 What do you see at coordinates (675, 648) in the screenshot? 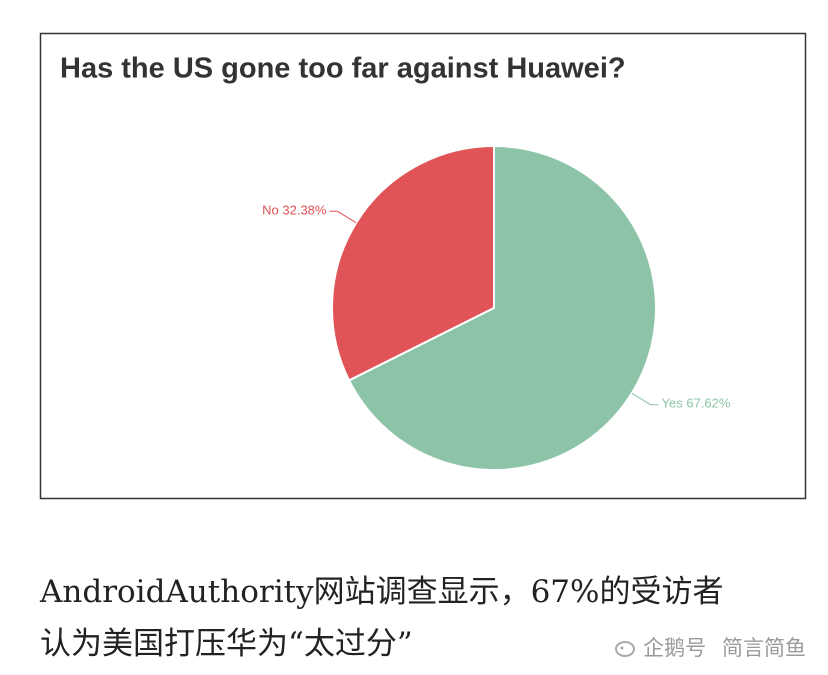
I see `watermark-source: 企鹅号` at bounding box center [675, 648].